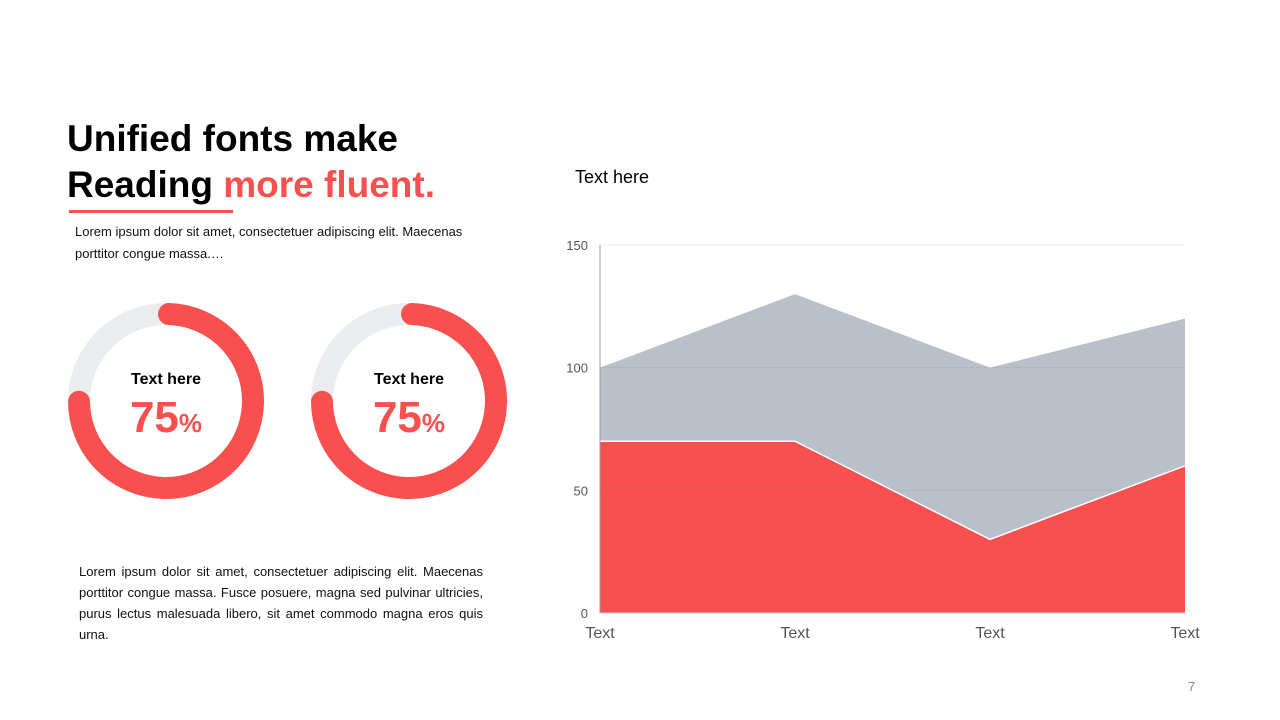  I want to click on y-tick-label: 50, so click(581, 490).